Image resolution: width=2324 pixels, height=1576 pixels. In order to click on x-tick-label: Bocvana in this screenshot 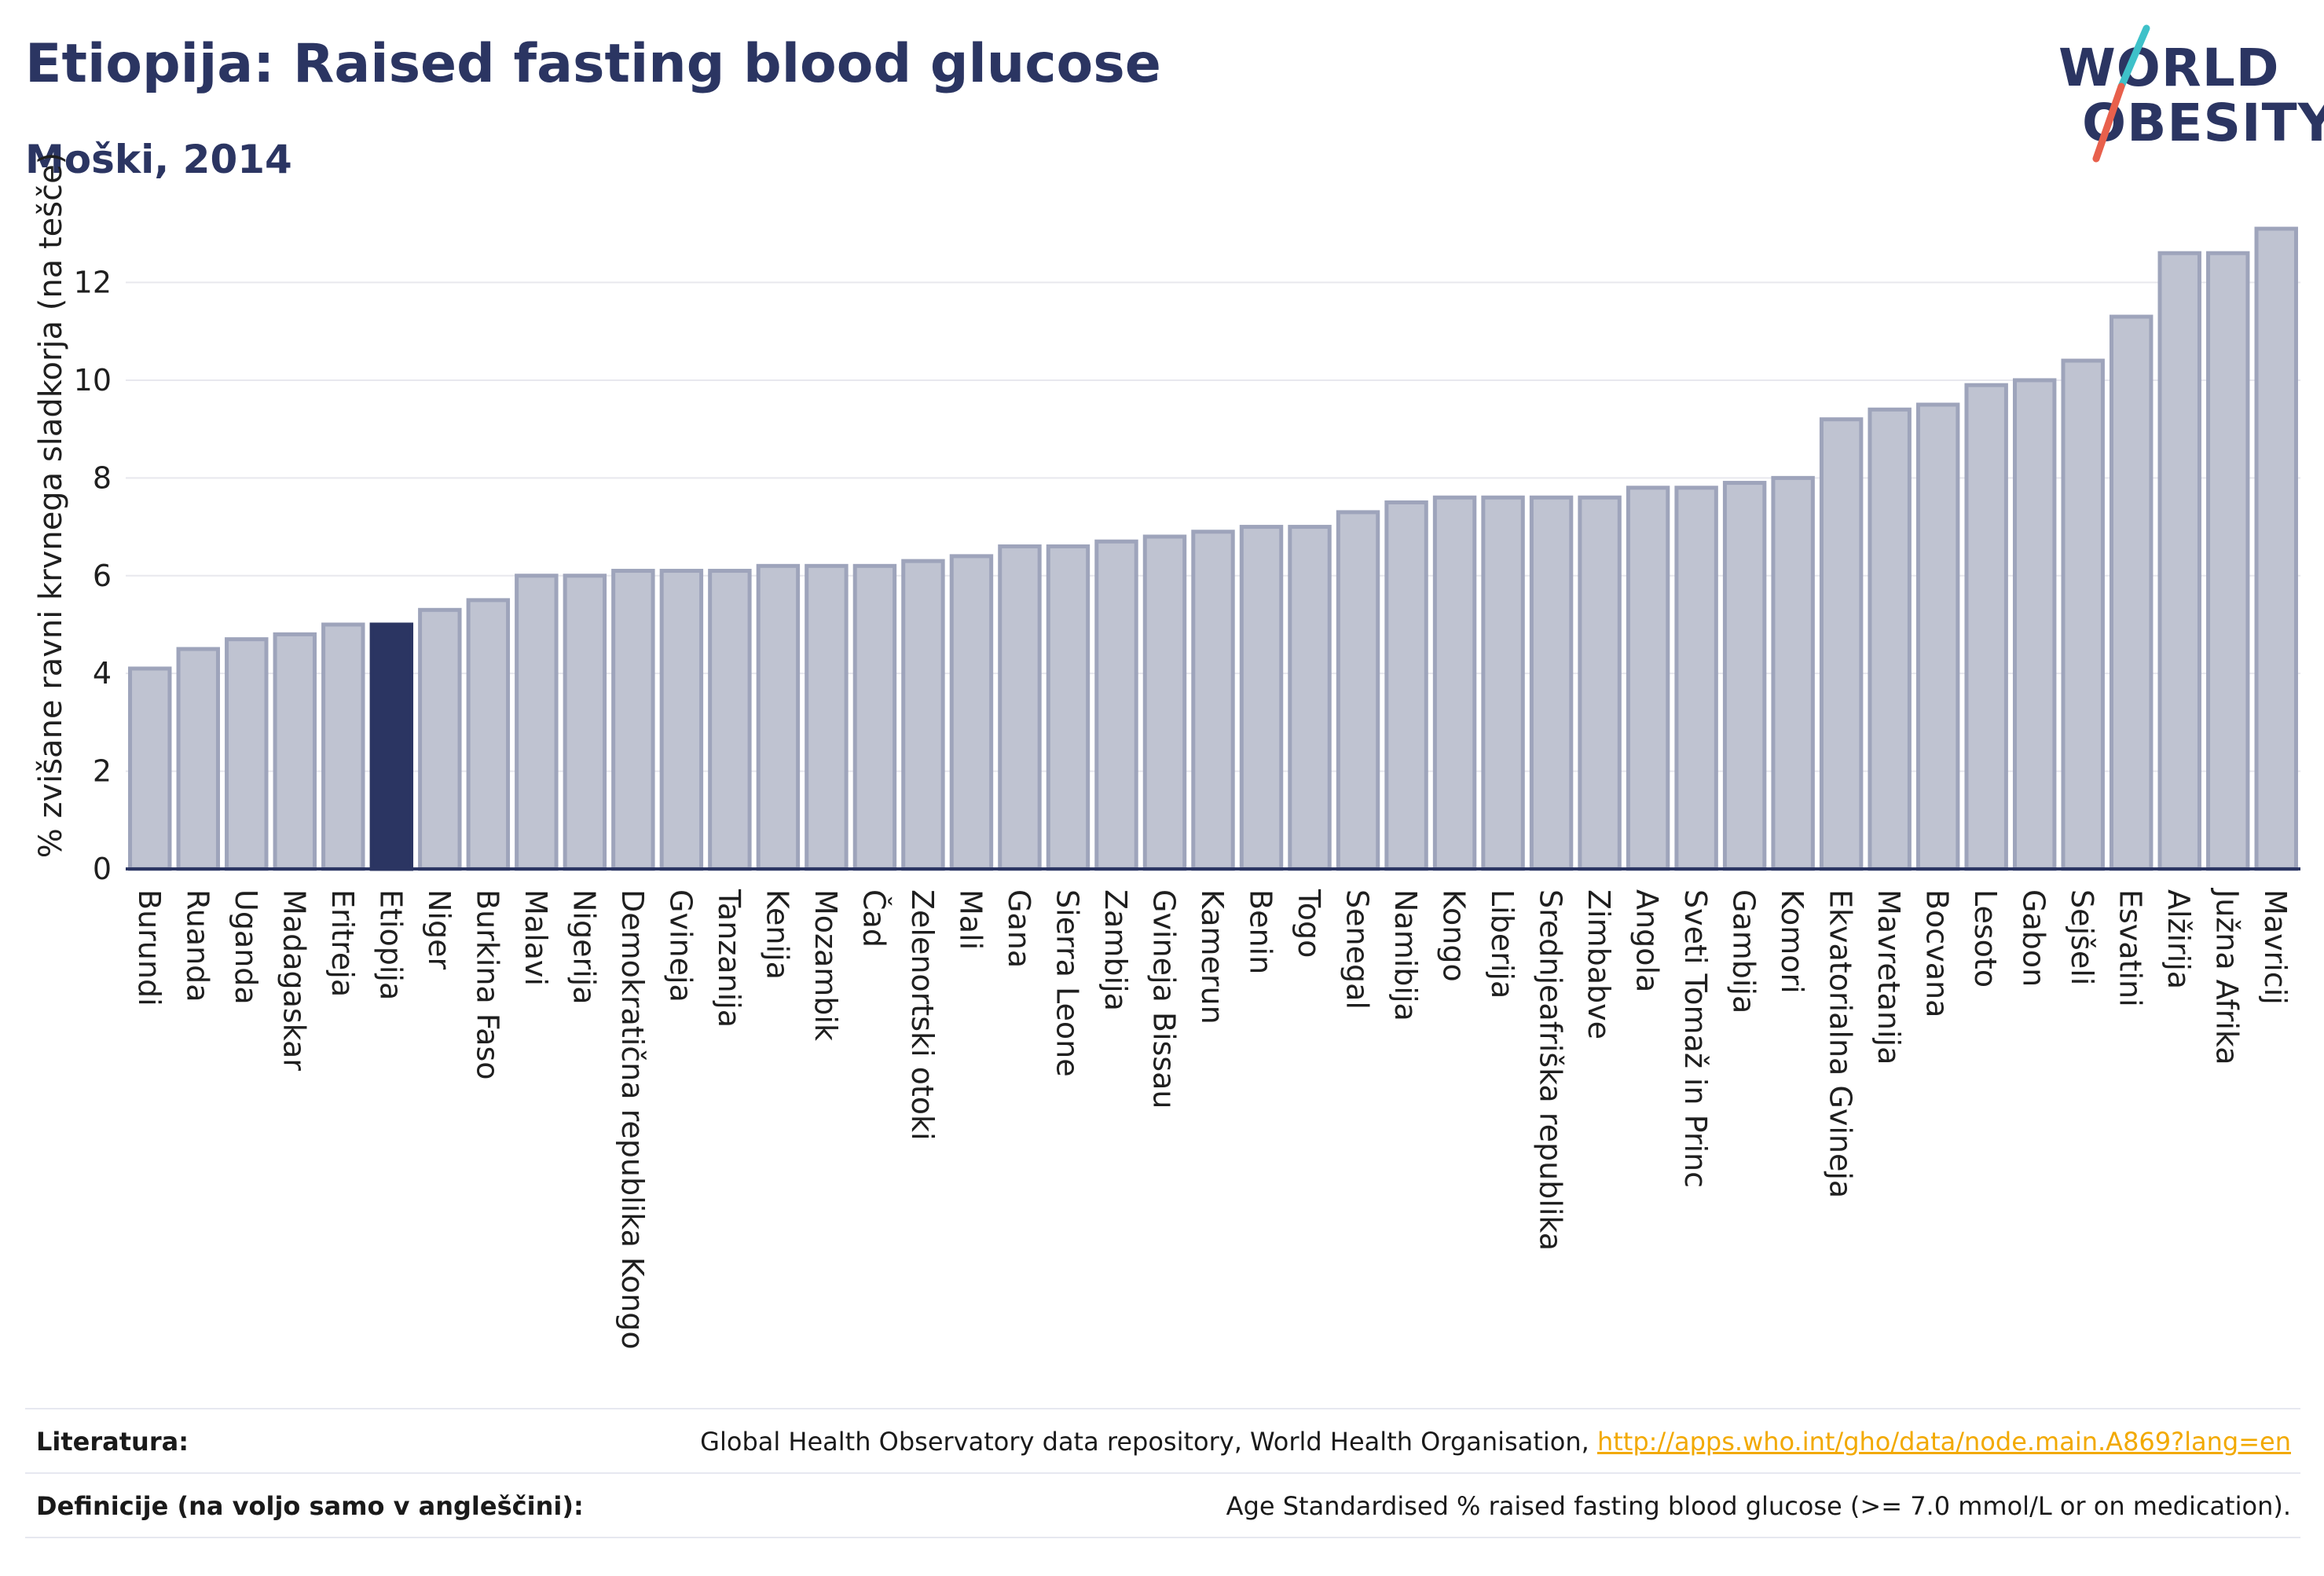, I will do `click(1937, 953)`.